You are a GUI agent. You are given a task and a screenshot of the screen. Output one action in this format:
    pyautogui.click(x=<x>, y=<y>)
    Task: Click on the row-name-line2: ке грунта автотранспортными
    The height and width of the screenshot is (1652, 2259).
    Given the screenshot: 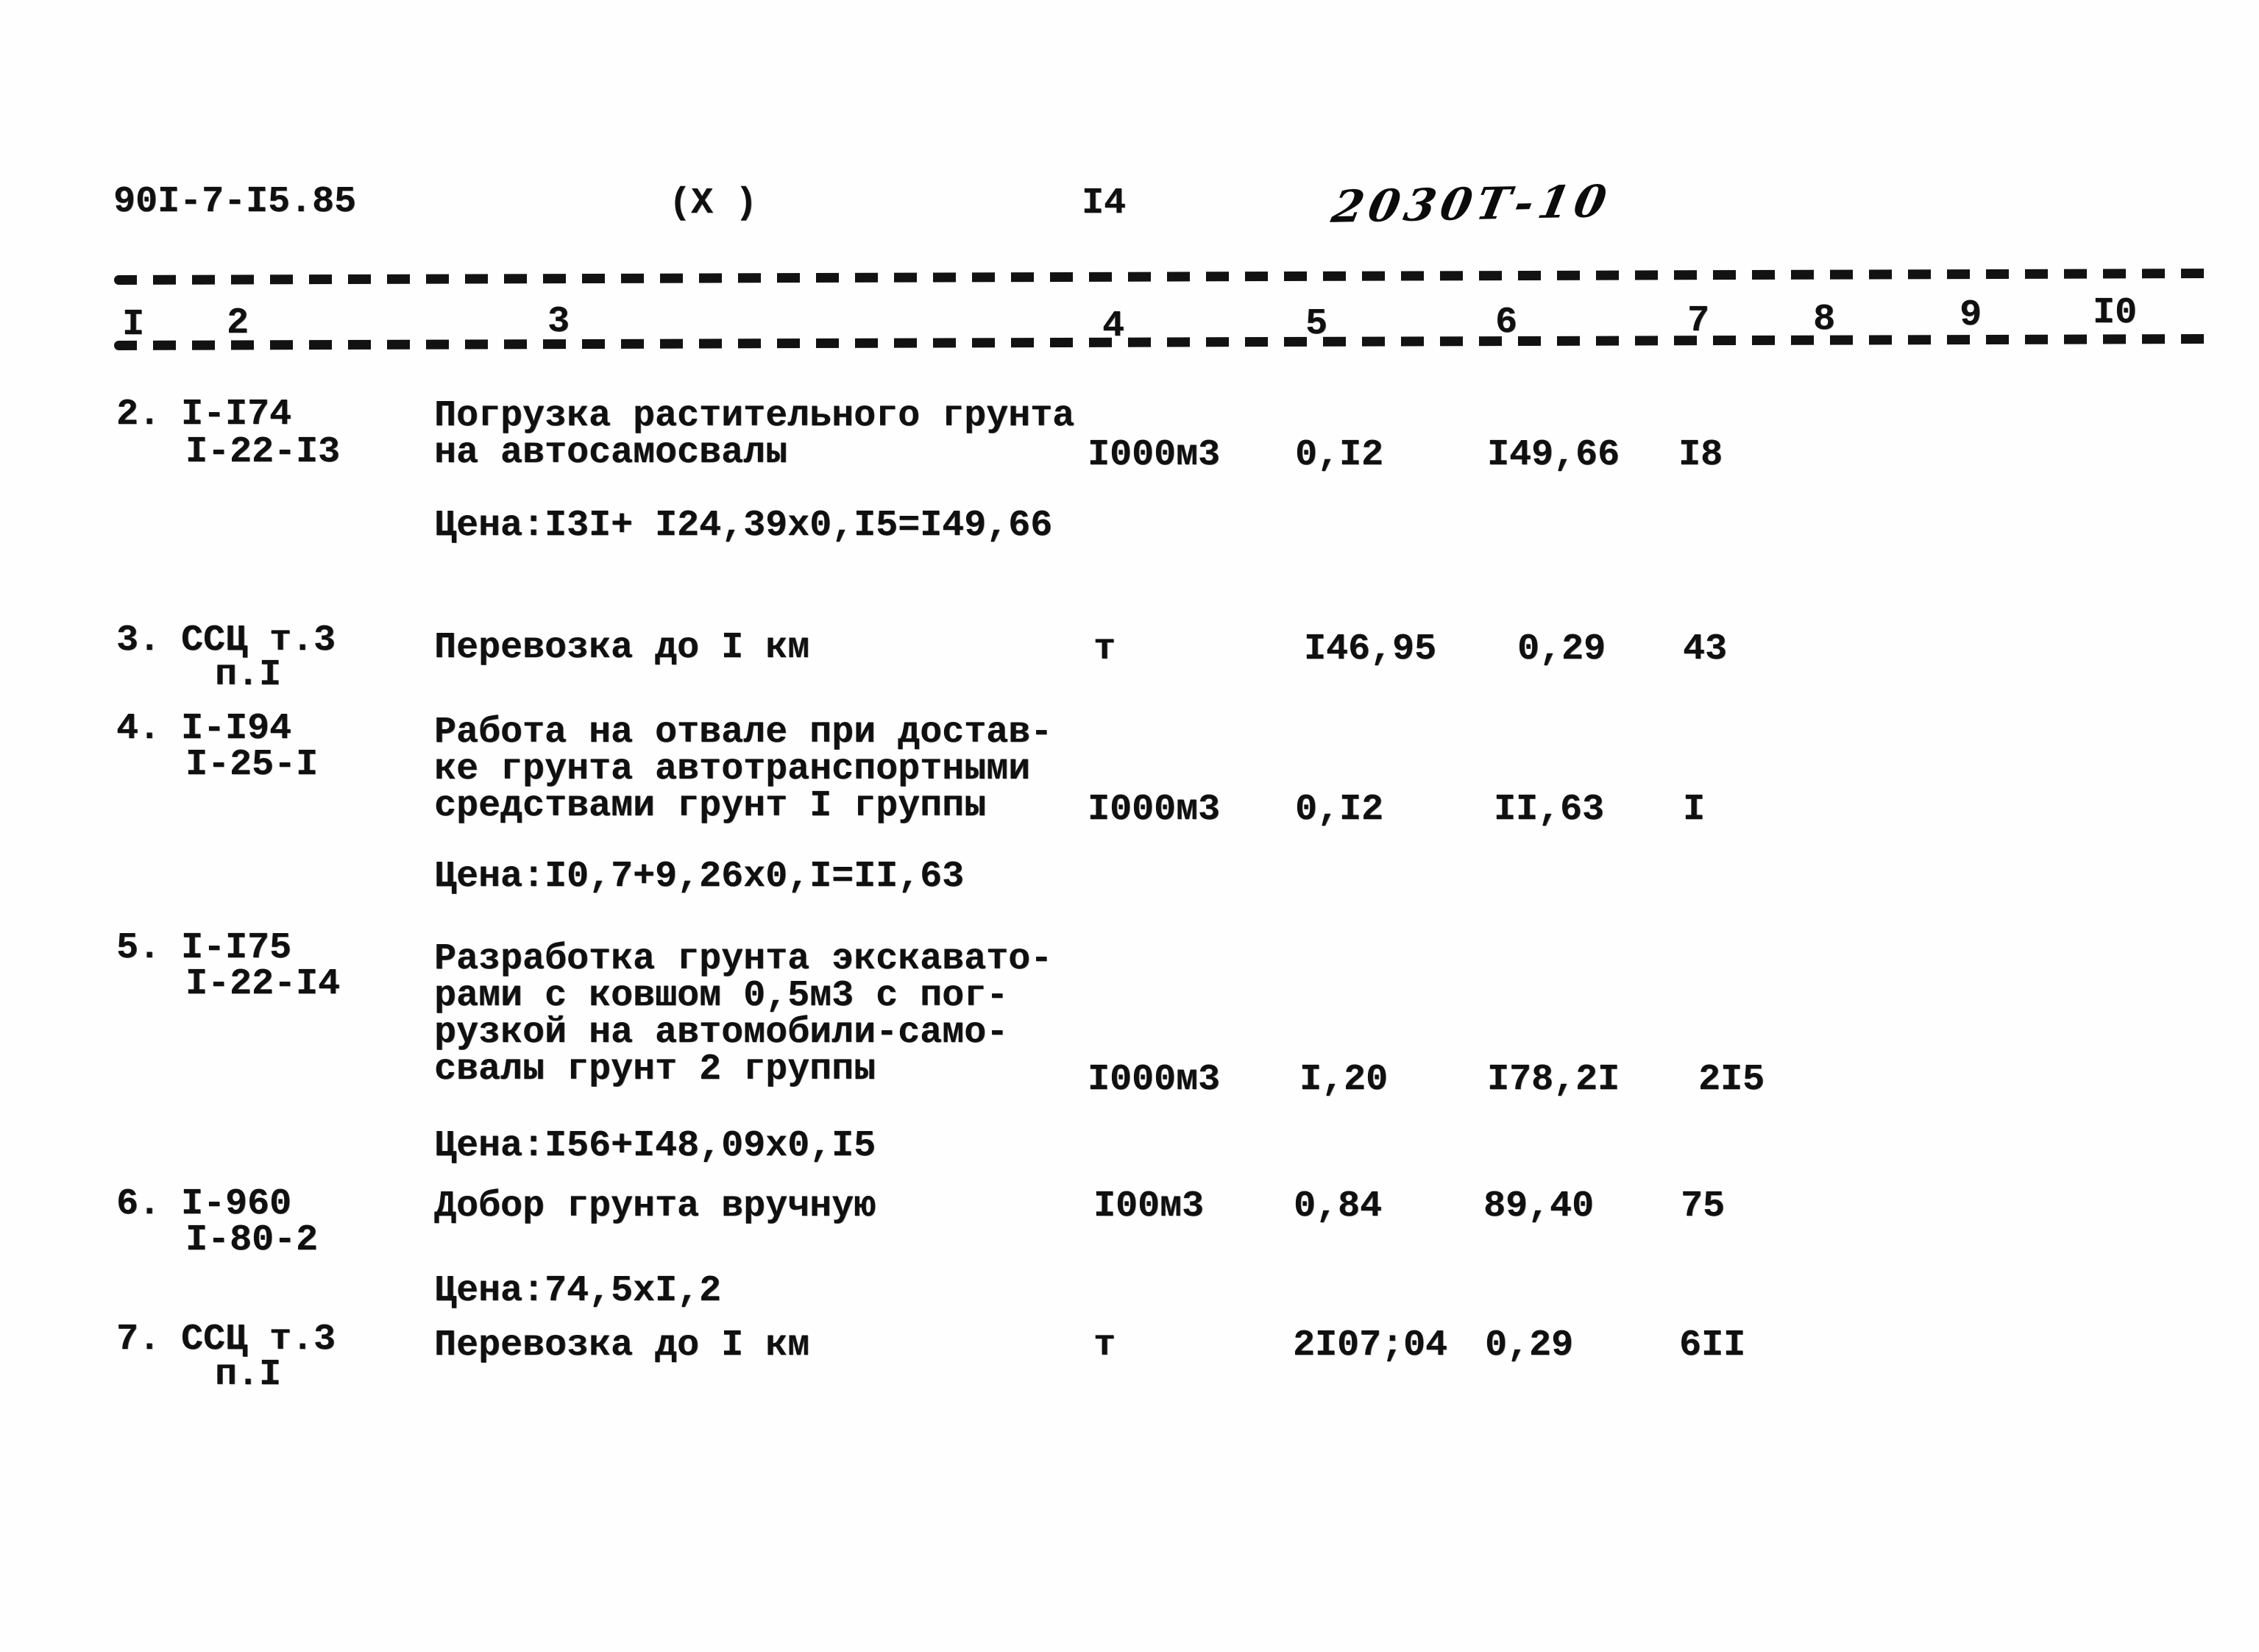 What is the action you would take?
    pyautogui.click(x=732, y=769)
    